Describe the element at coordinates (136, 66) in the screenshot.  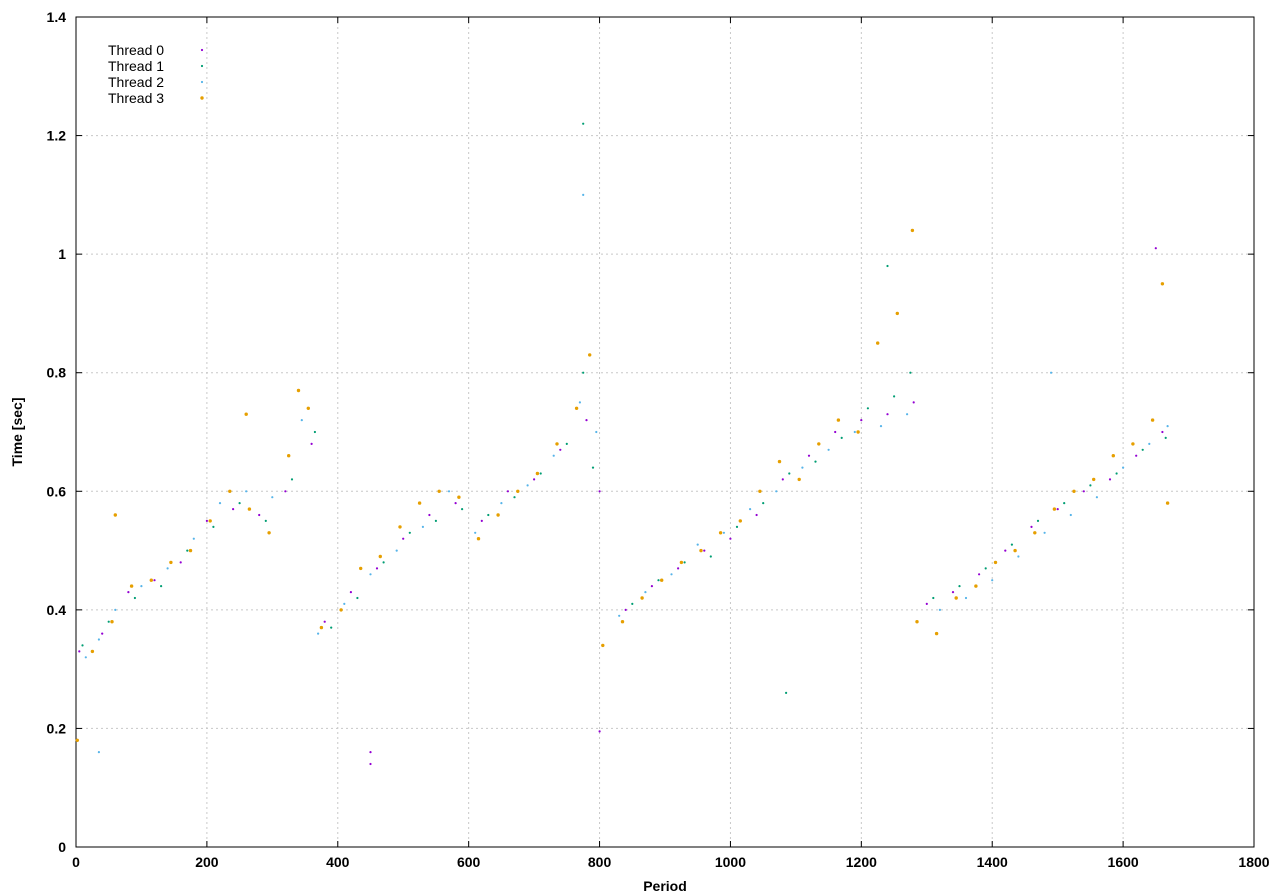
I see `legend-label: Thread 1` at that location.